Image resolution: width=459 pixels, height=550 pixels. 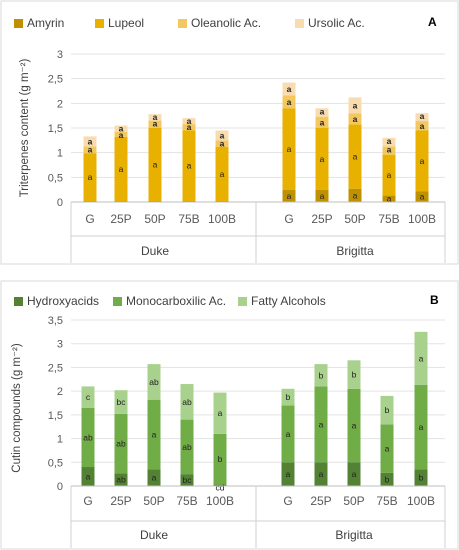 What do you see at coordinates (55, 129) in the screenshot?
I see `y-tick-labels: 0 0,5 1 1,5 2 2,5 3` at bounding box center [55, 129].